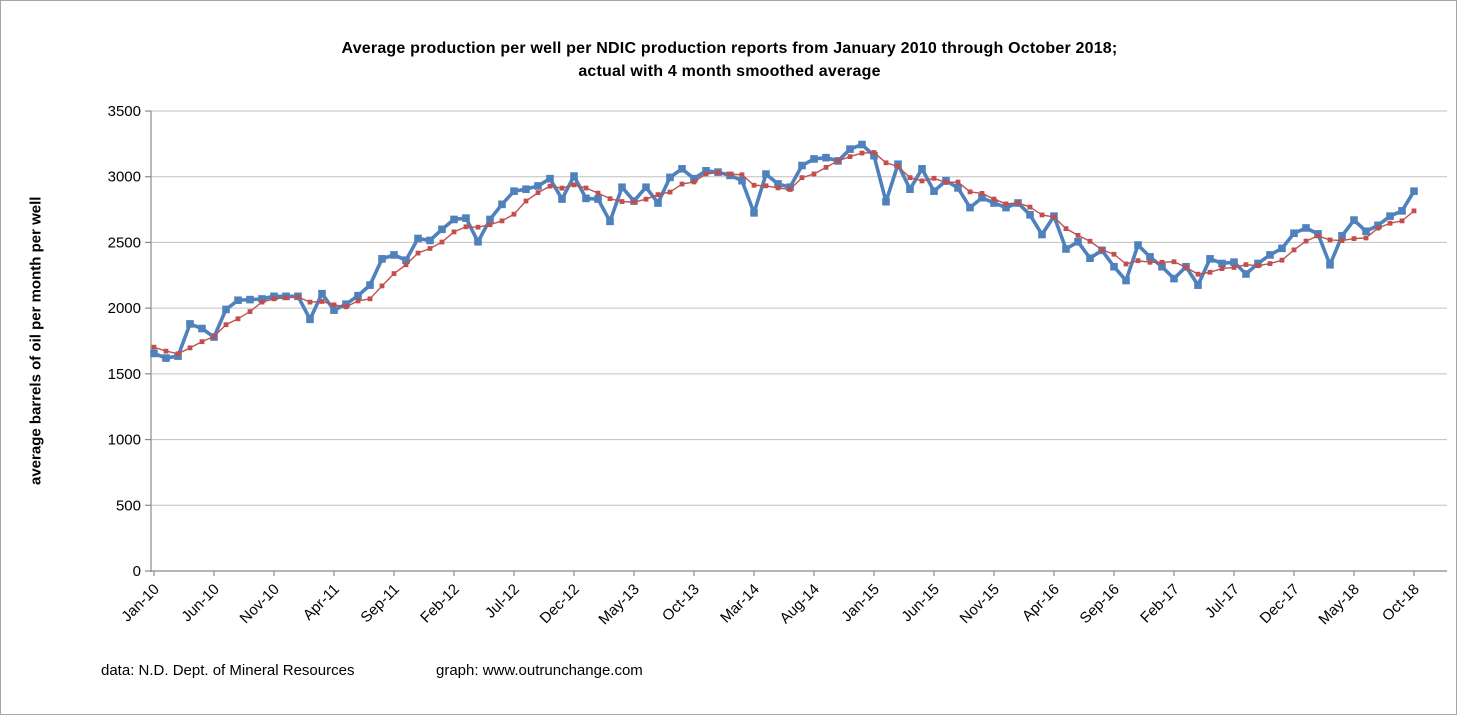  I want to click on x-tick-label: Apr-16, so click(1041, 603).